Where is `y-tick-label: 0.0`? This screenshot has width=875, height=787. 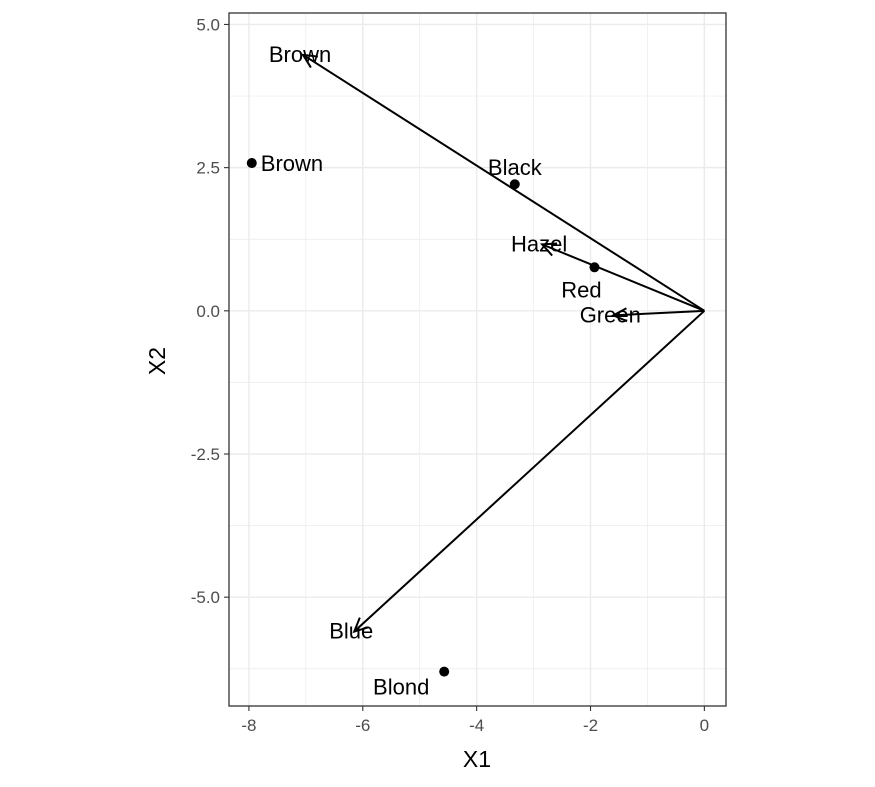
y-tick-label: 0.0 is located at coordinates (208, 311).